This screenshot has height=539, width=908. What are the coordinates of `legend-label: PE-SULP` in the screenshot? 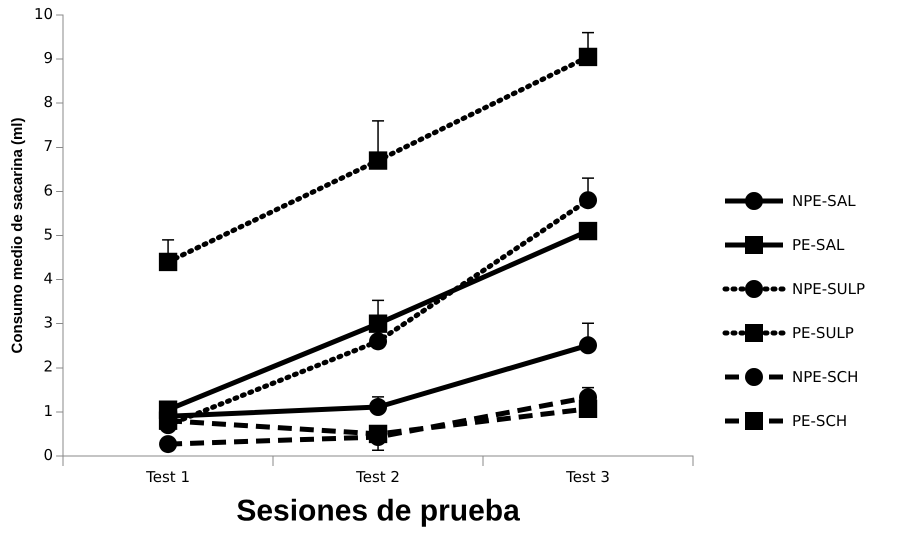 It's located at (823, 333).